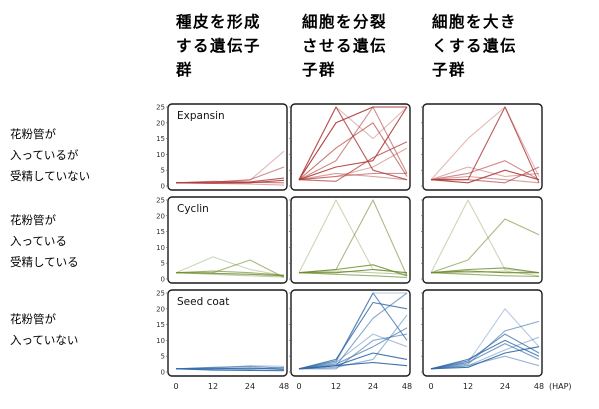 The width and height of the screenshot is (599, 409). Describe the element at coordinates (560, 386) in the screenshot. I see `x-axis-unit: (HAP)` at that location.